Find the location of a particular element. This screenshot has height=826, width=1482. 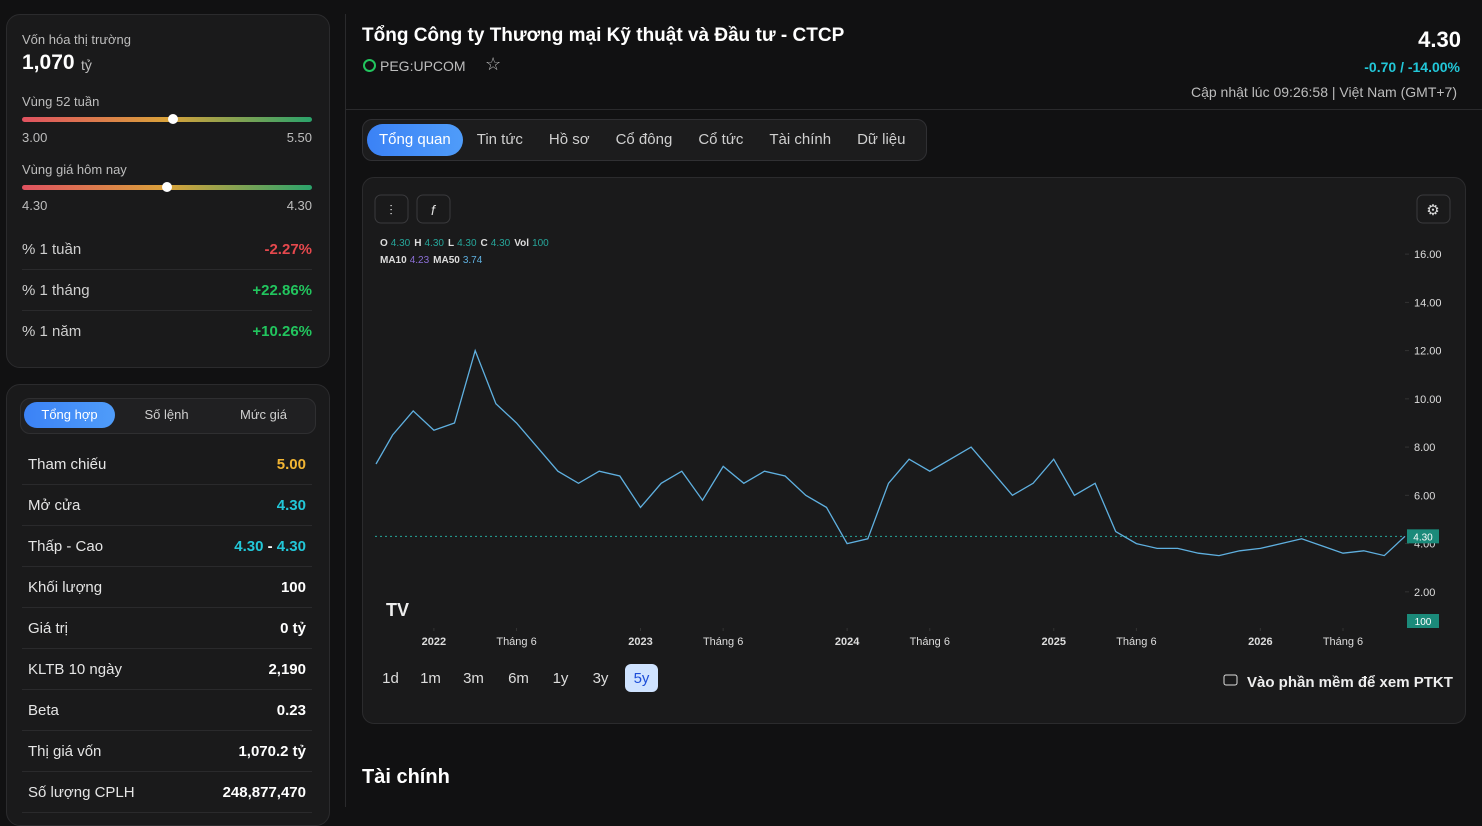

y-tick-label: 14.00 is located at coordinates (1428, 303).